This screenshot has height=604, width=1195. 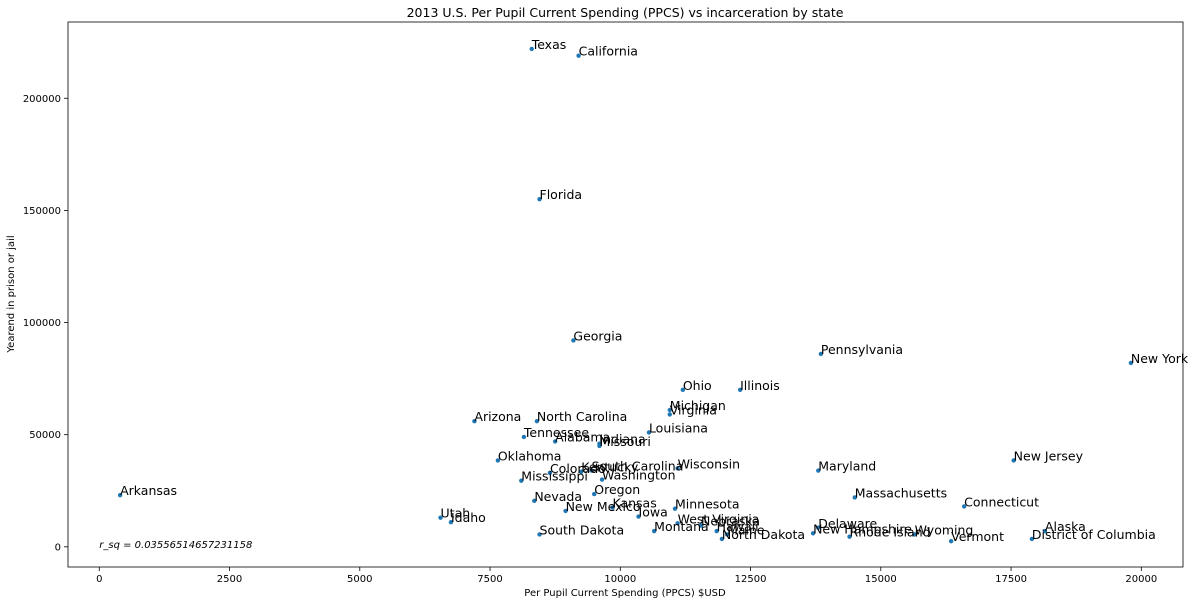 What do you see at coordinates (42, 323) in the screenshot?
I see `y-tick-label: 100000` at bounding box center [42, 323].